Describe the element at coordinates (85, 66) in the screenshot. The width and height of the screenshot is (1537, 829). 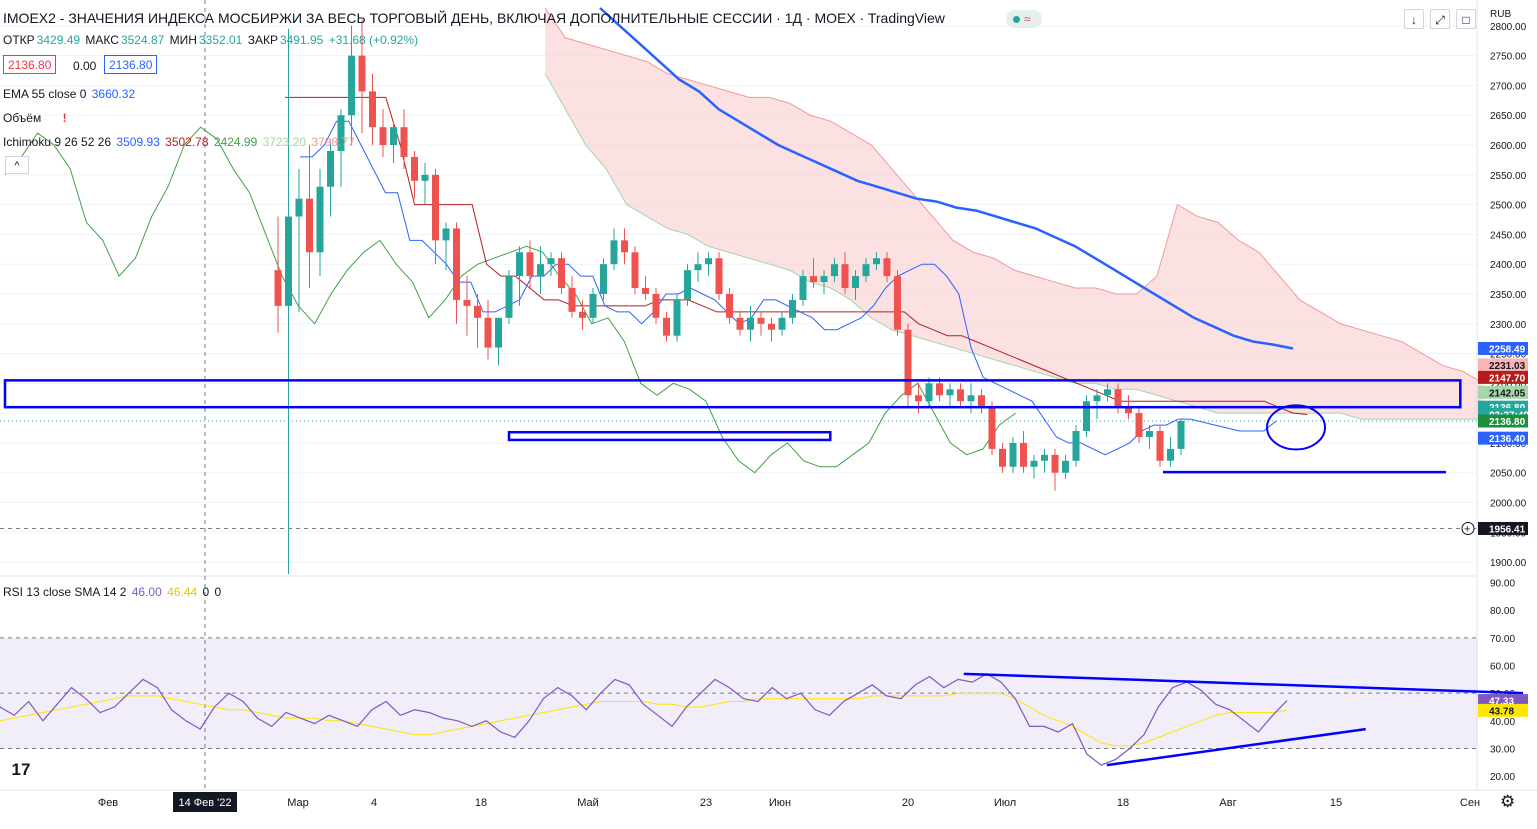
I see `spread-value: 0.00` at that location.